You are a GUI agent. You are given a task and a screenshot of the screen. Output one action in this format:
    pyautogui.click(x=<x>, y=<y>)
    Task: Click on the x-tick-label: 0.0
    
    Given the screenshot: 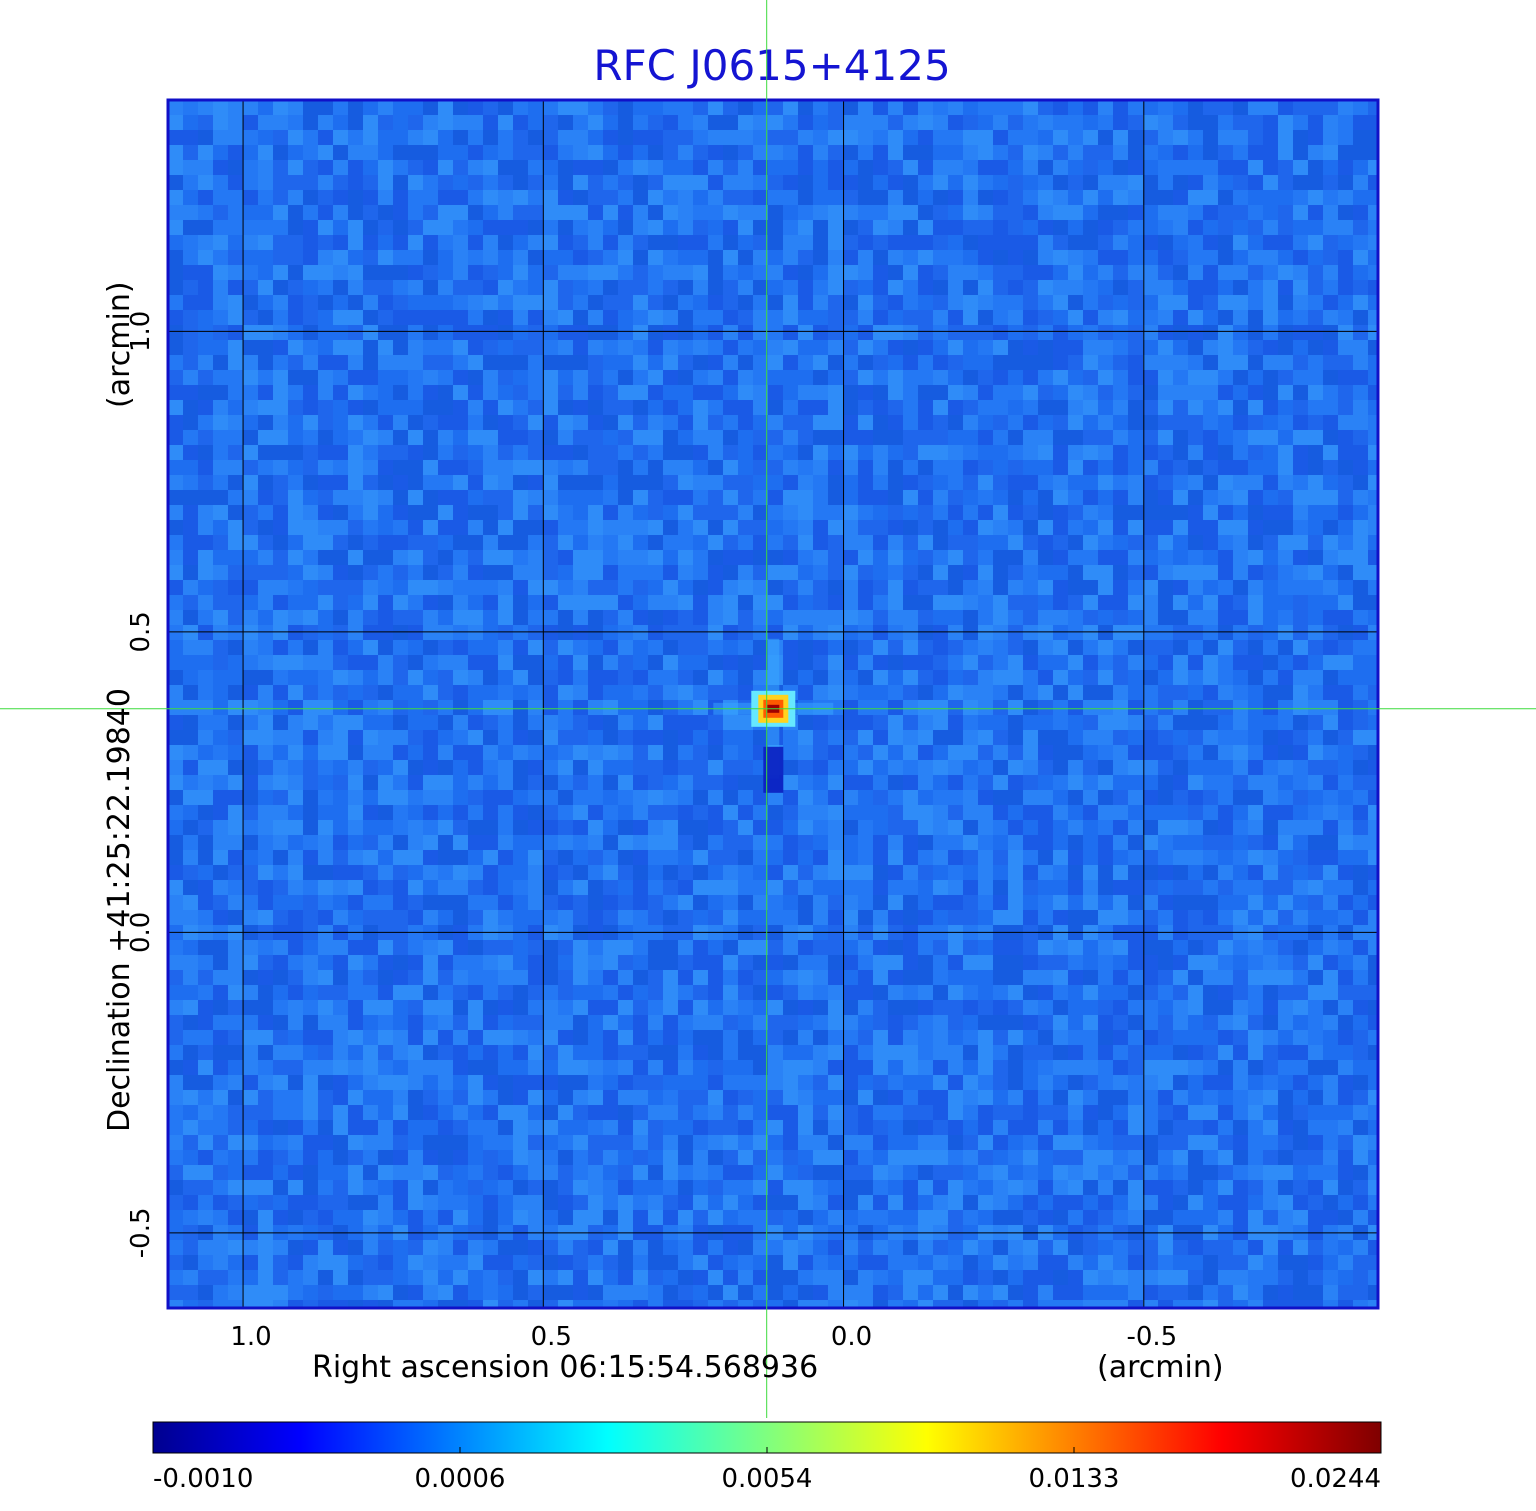 What is the action you would take?
    pyautogui.click(x=851, y=1337)
    